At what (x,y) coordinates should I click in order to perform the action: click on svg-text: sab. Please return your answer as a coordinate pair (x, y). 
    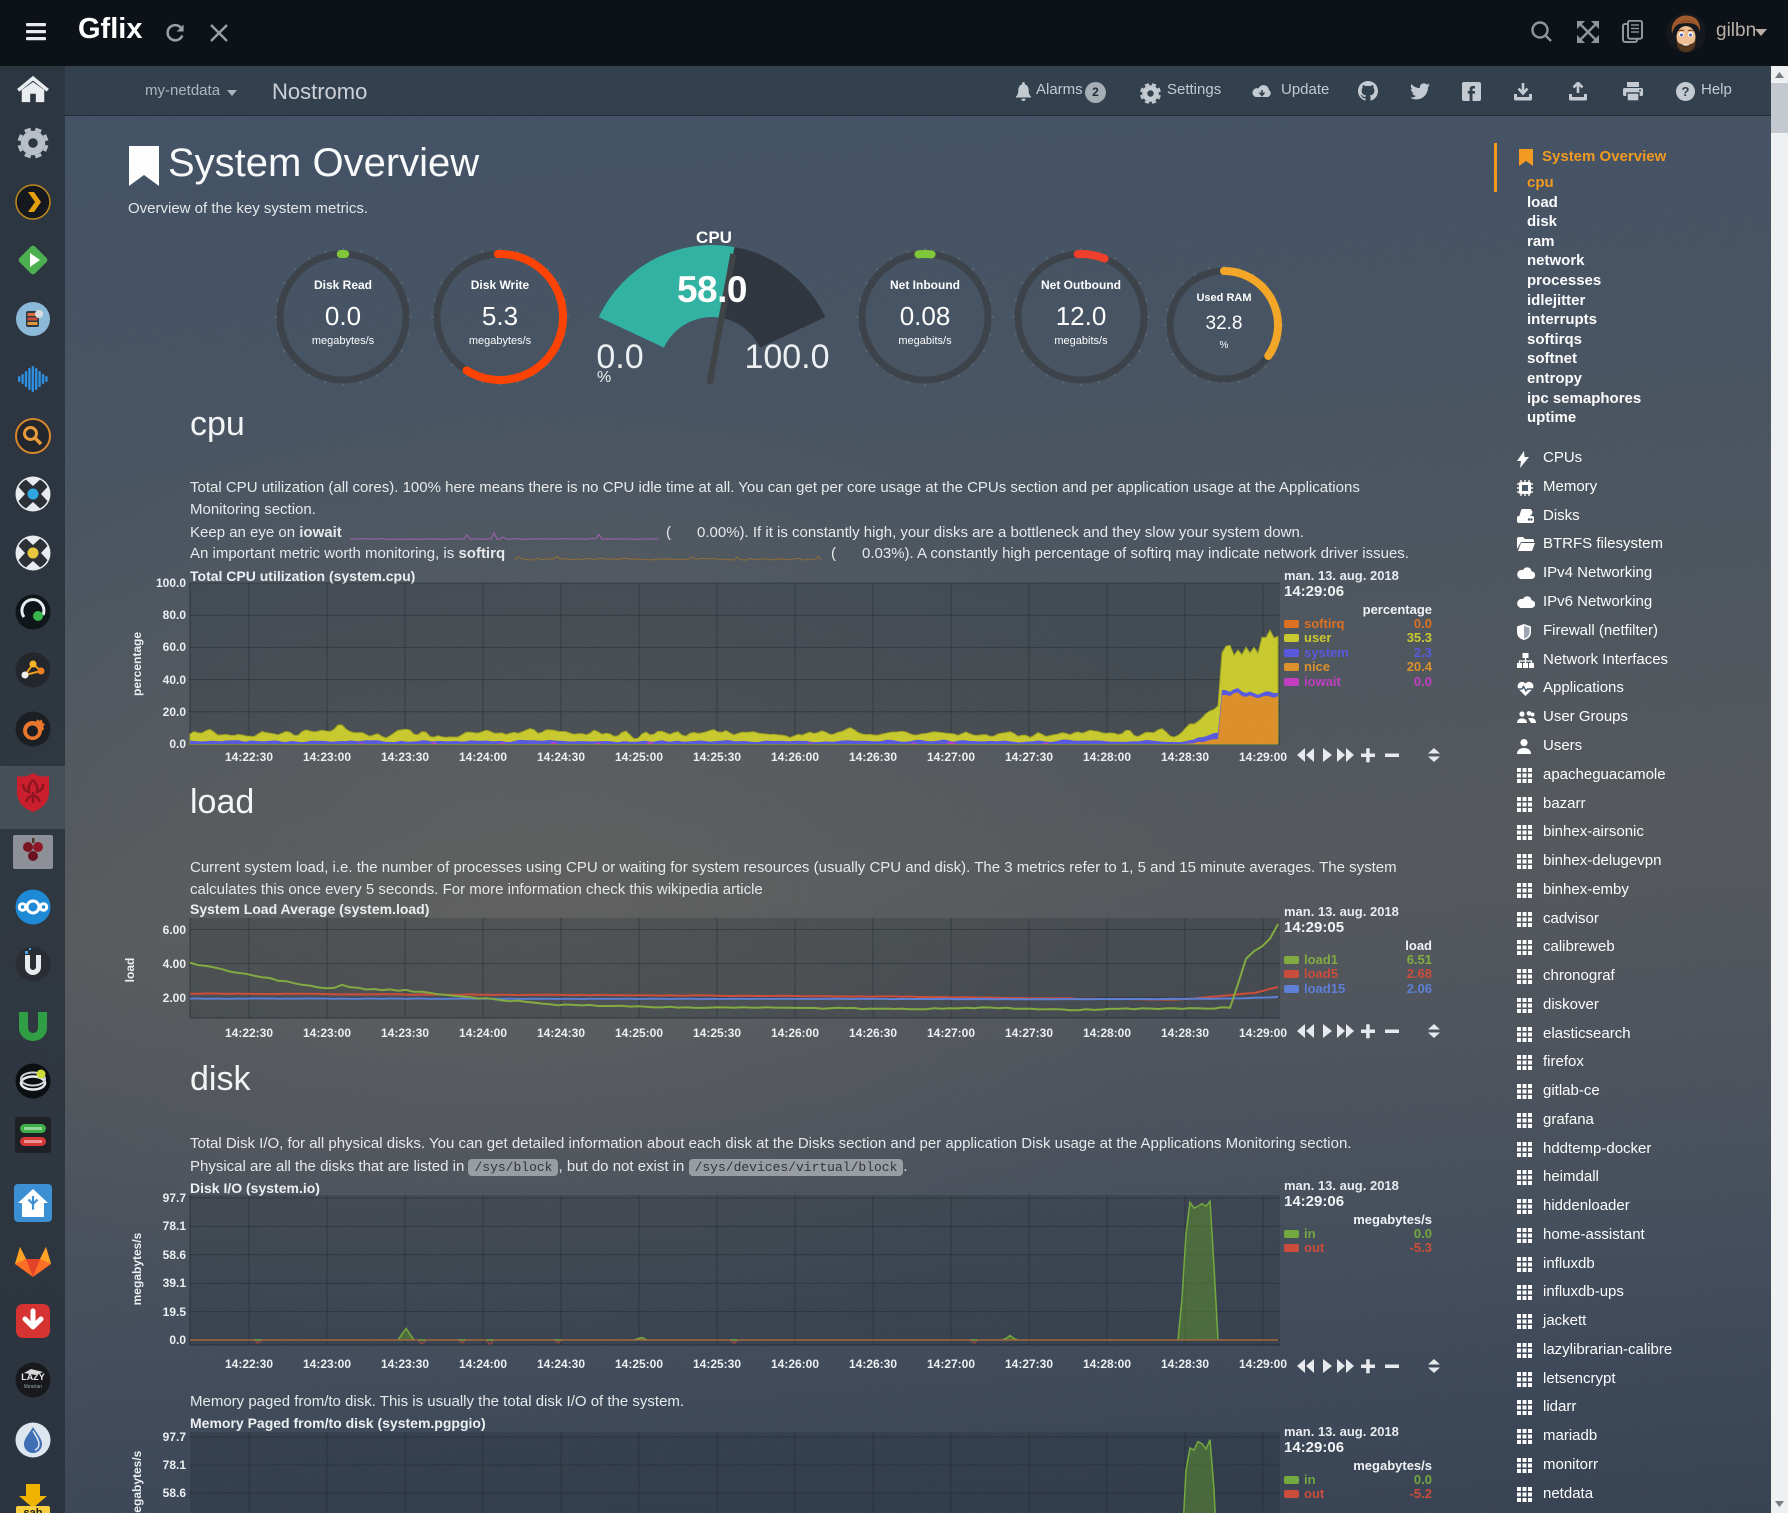
    Looking at the image, I should click on (32, 1510).